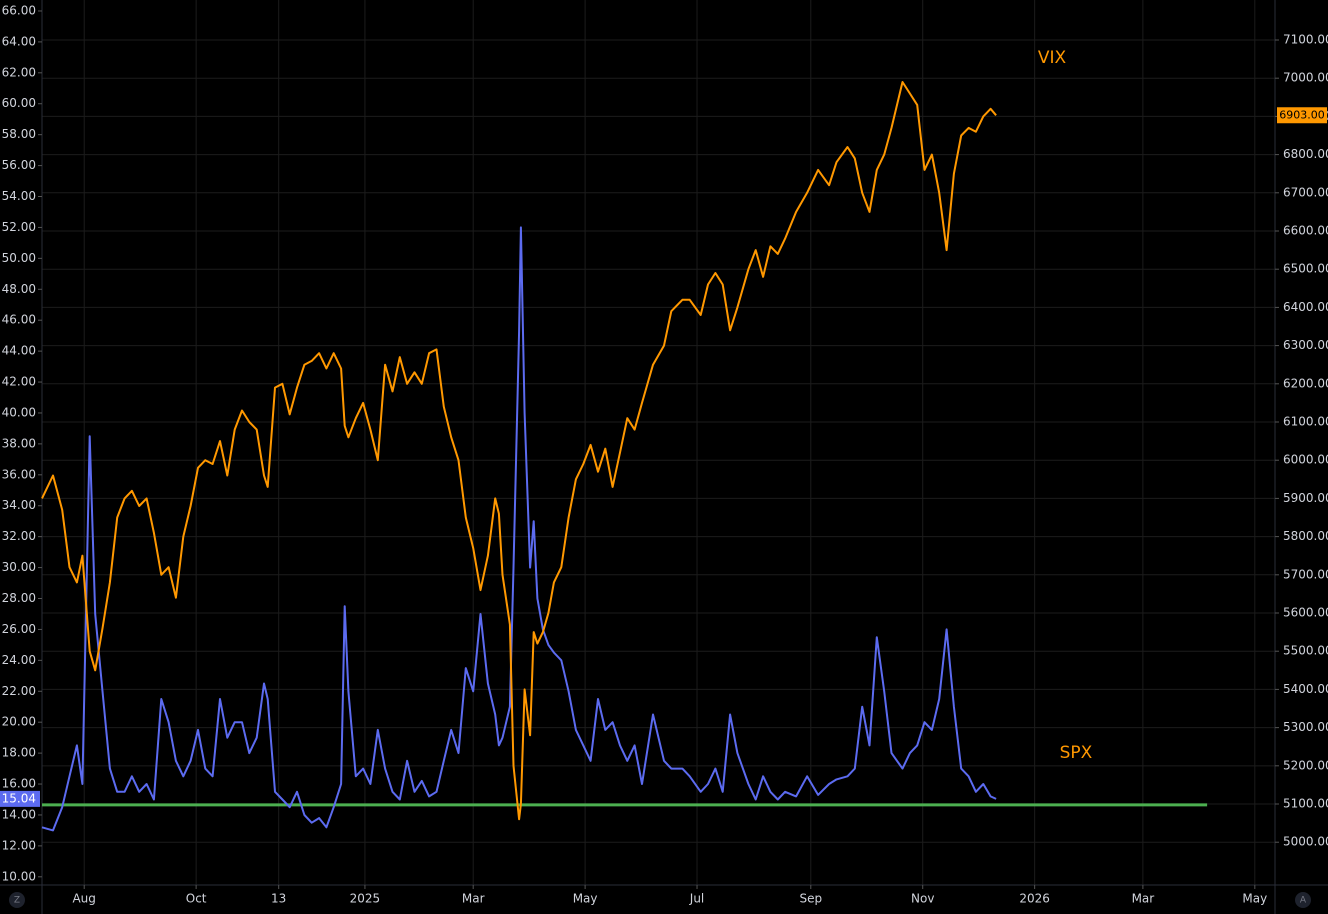  I want to click on y2-tick-label: 6400.00, so click(1305, 307).